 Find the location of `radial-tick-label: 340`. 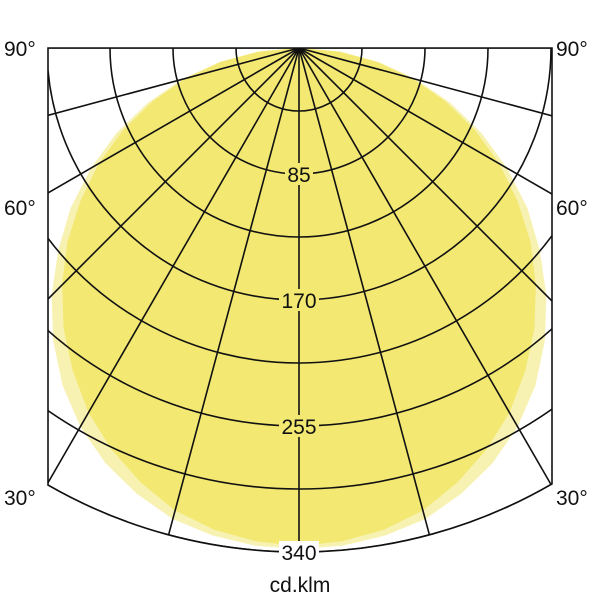

radial-tick-label: 340 is located at coordinates (298, 553).